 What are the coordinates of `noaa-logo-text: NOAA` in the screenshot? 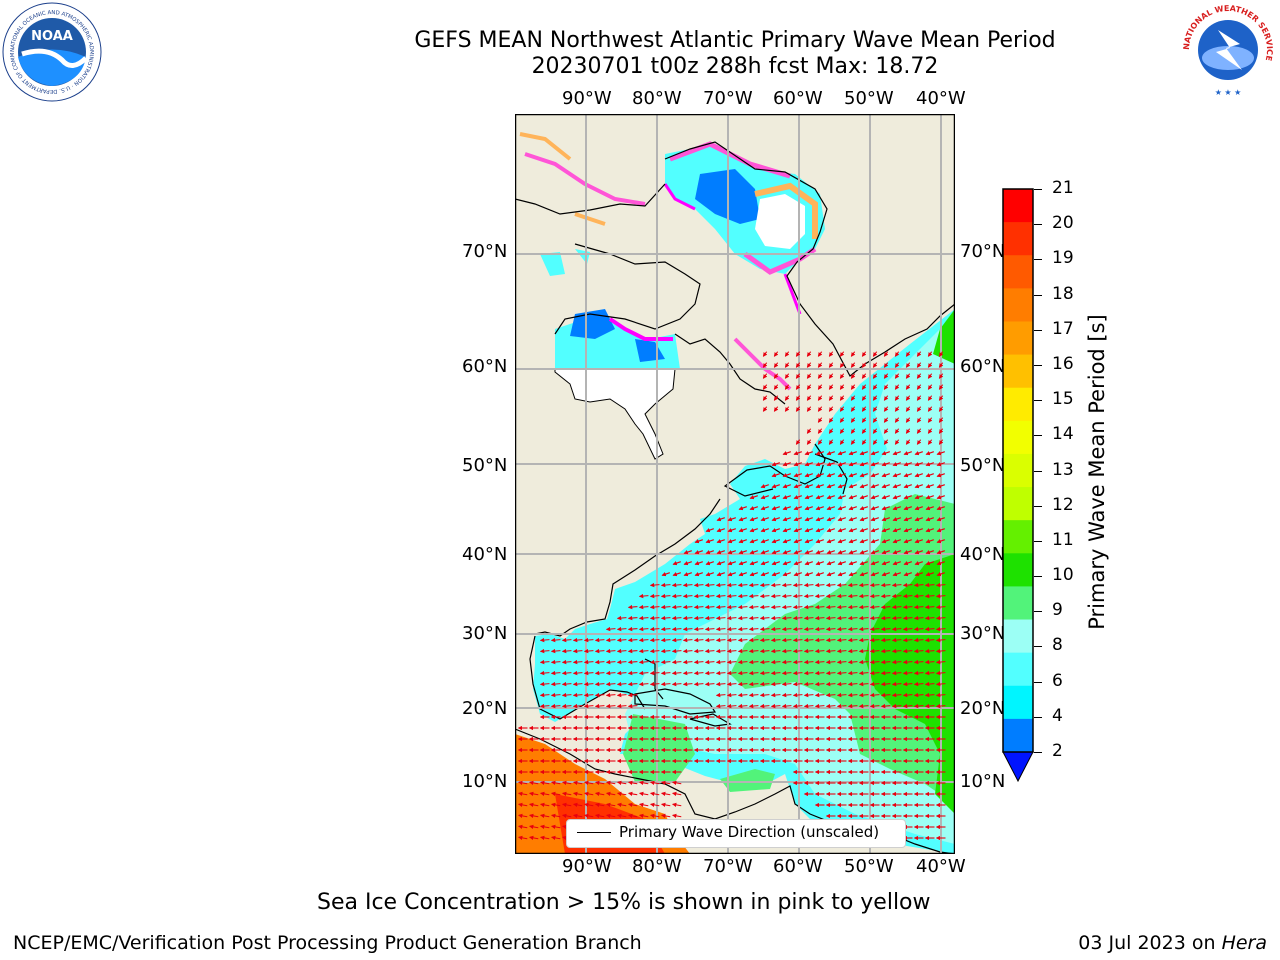 It's located at (52, 36).